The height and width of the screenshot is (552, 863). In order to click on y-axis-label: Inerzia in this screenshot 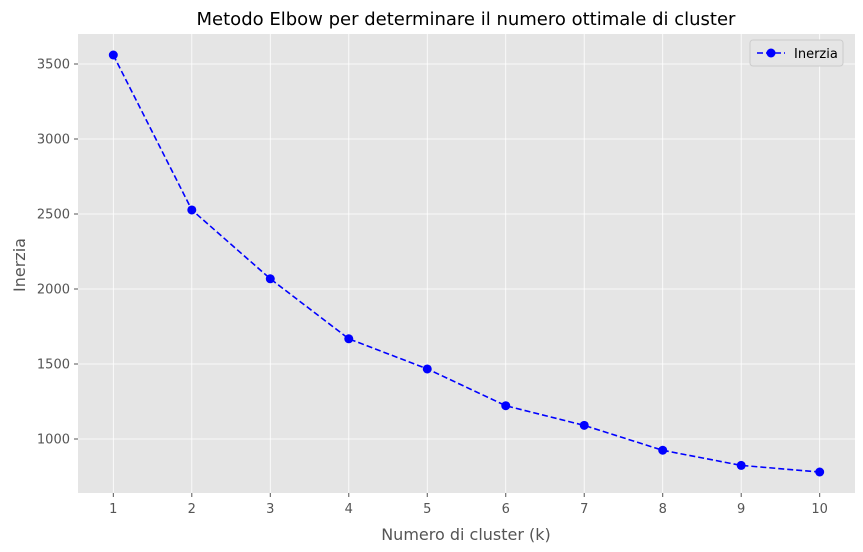, I will do `click(19, 265)`.